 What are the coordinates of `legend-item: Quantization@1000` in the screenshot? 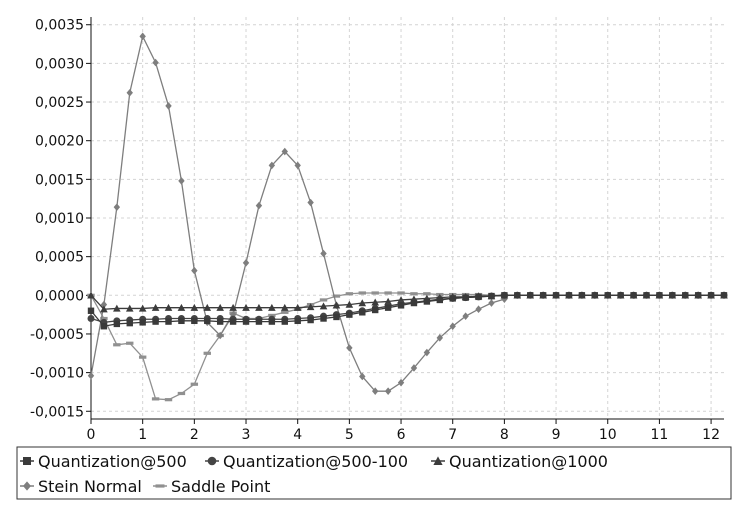 It's located at (519, 461).